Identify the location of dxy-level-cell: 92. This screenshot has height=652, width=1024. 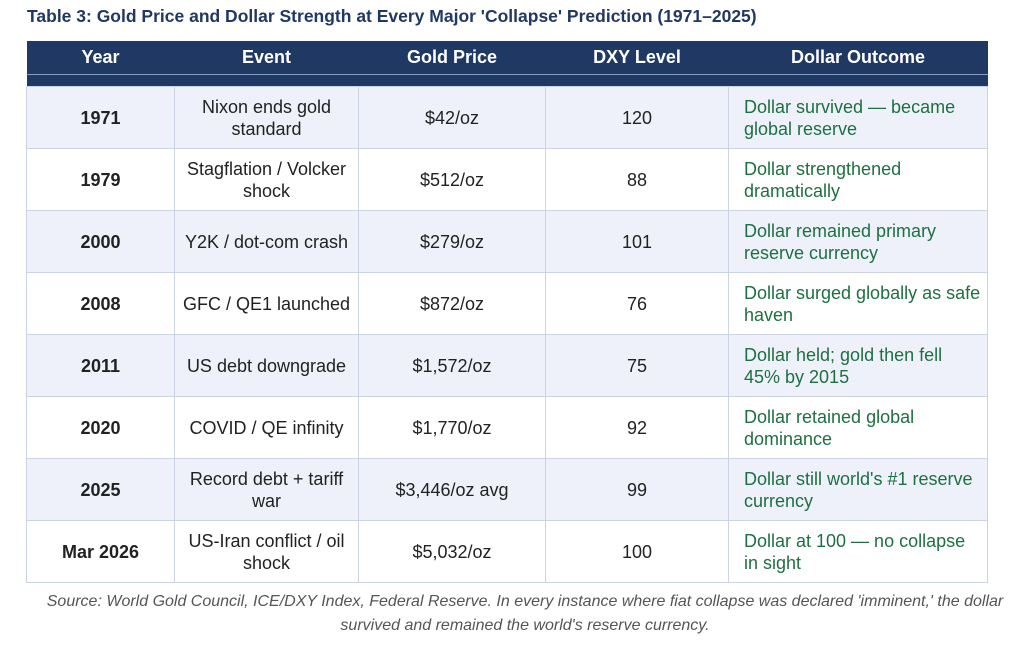
(637, 427).